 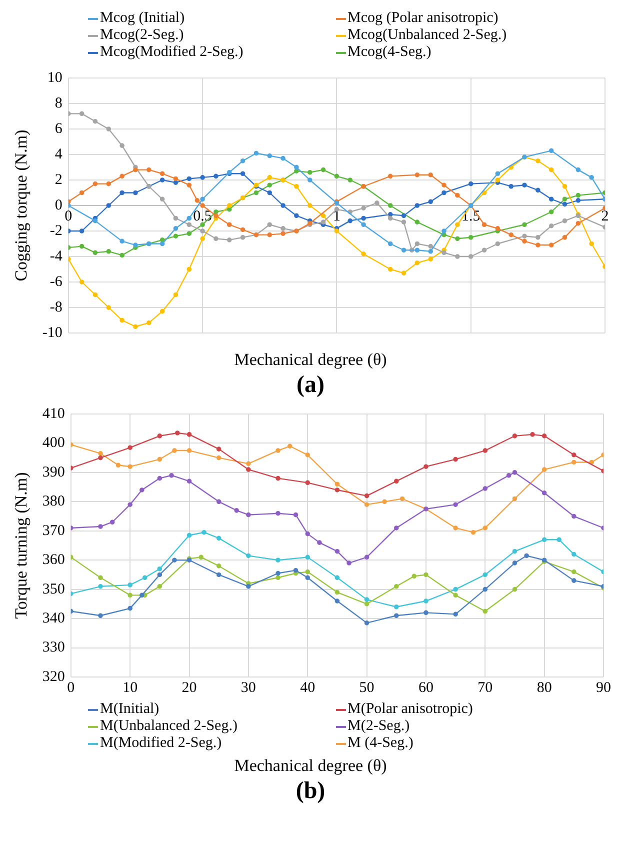 I want to click on x-tick-label: 0.5, so click(x=202, y=216).